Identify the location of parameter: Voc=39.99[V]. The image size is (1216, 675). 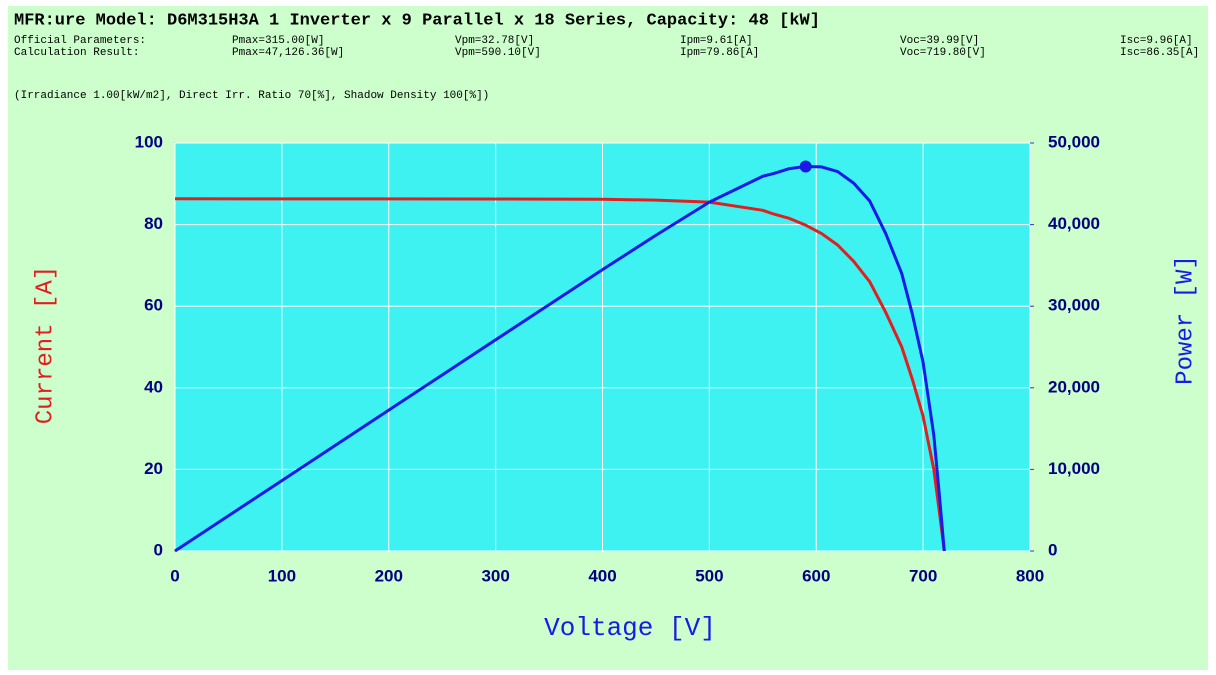
(939, 41).